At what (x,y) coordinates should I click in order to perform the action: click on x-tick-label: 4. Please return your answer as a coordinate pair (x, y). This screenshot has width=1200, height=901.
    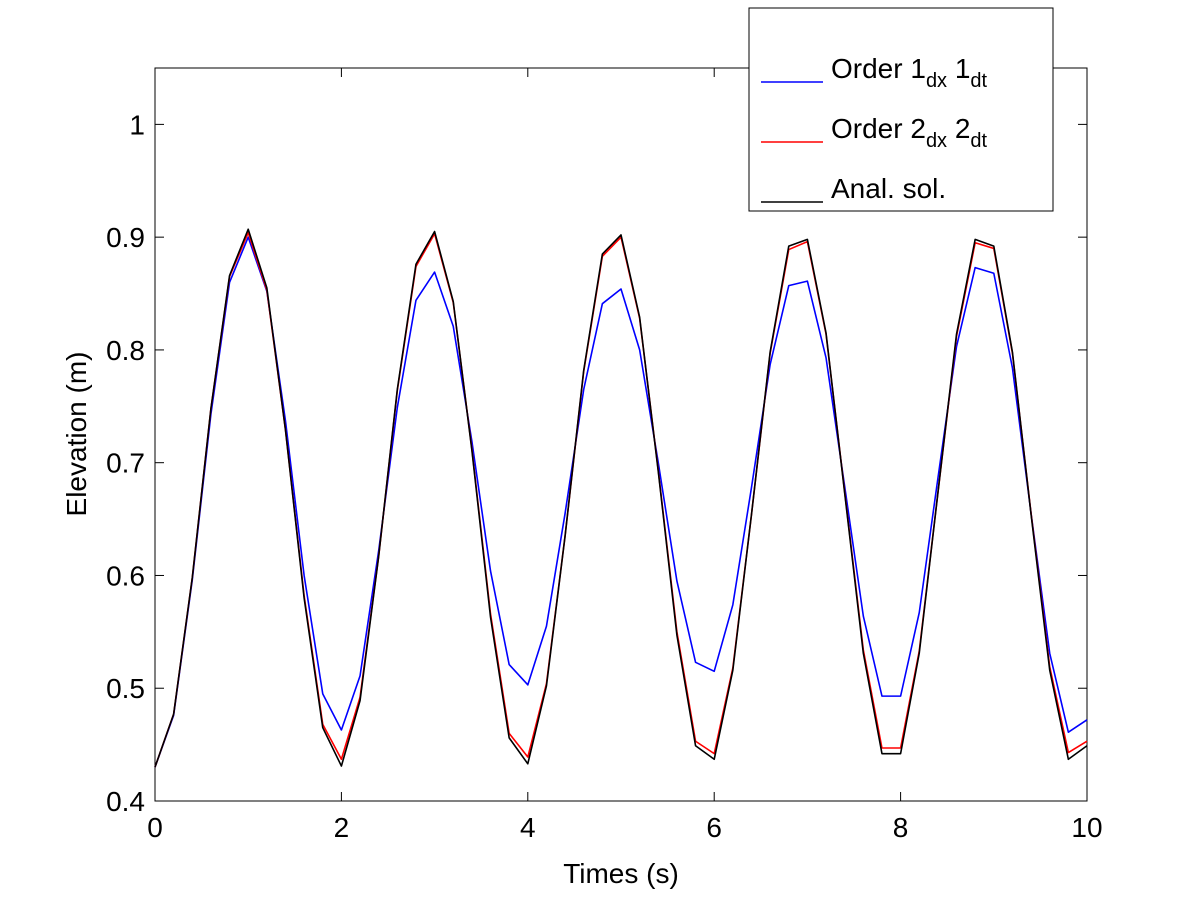
    Looking at the image, I should click on (528, 827).